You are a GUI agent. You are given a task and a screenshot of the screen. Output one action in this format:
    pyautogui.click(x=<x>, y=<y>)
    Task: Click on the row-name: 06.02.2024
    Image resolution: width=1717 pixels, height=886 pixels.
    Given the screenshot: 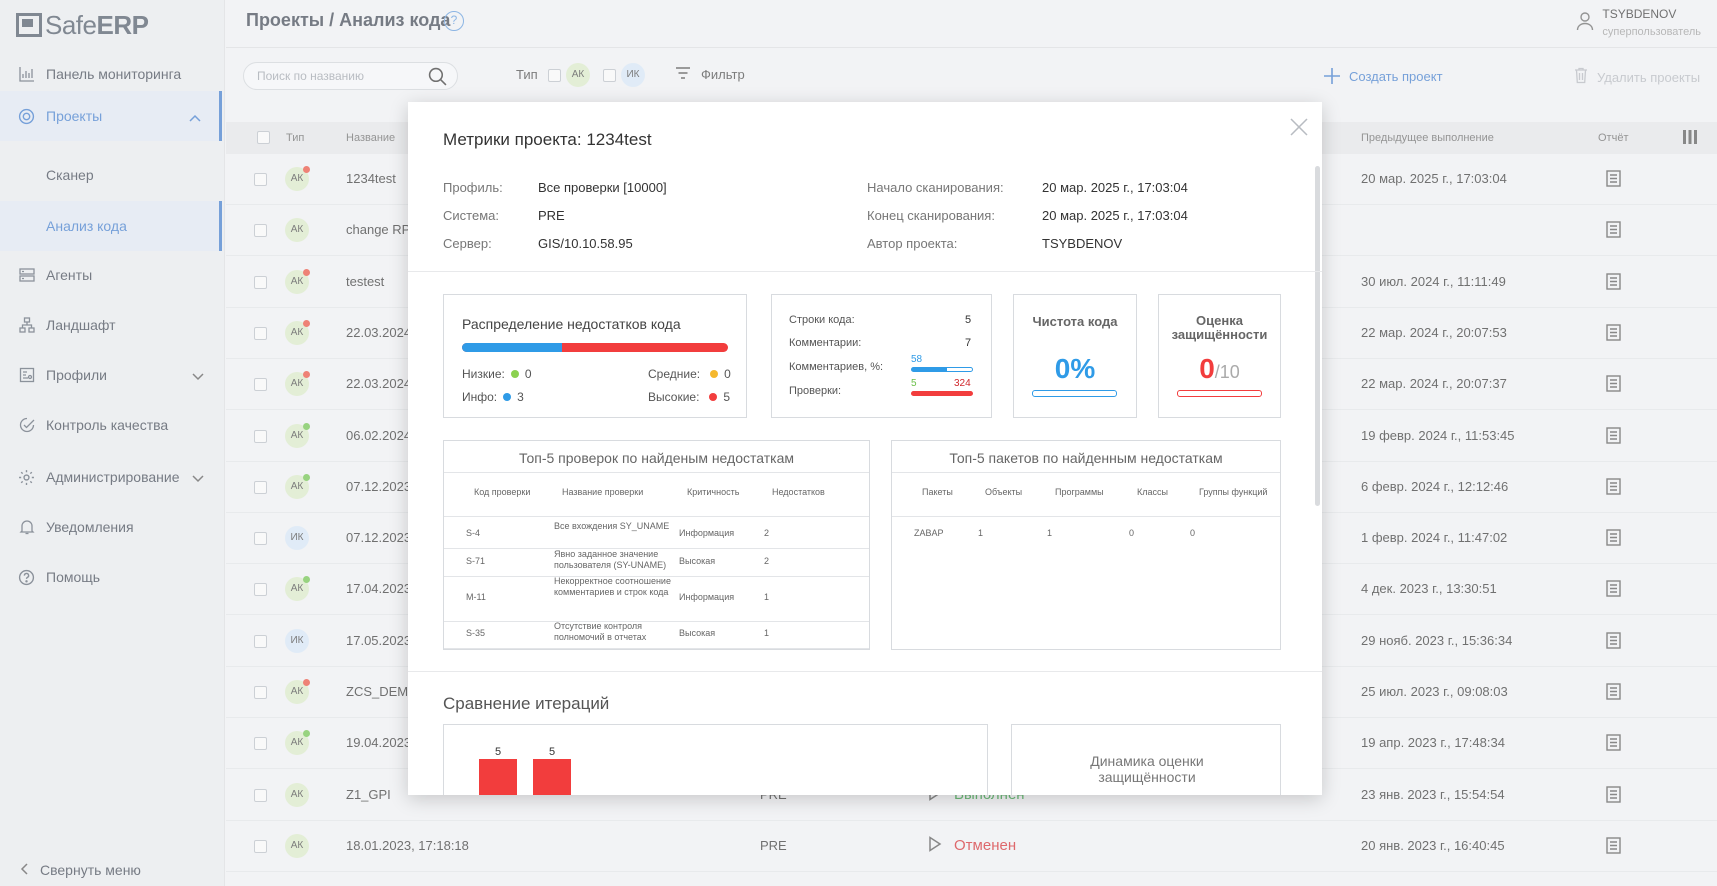 What is the action you would take?
    pyautogui.click(x=379, y=435)
    